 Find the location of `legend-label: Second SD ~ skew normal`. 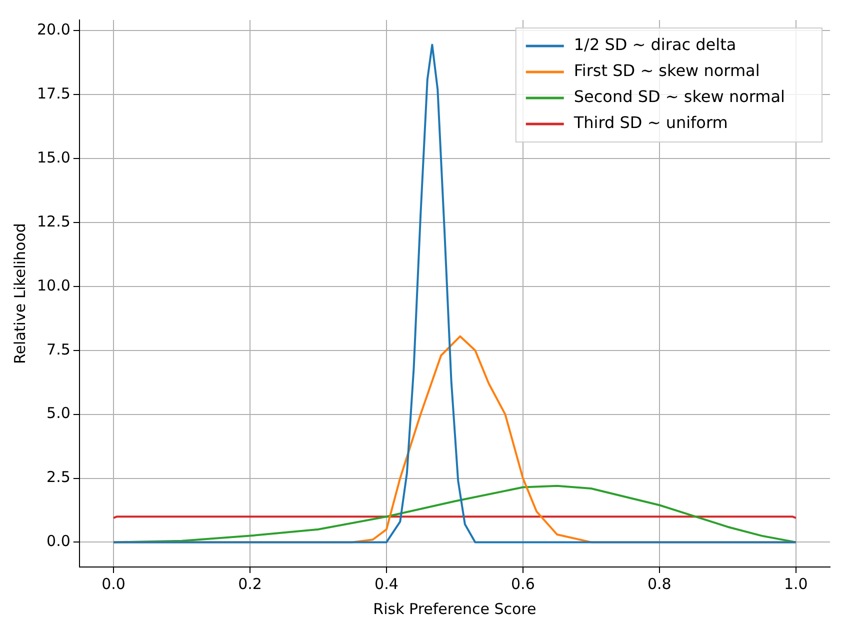

legend-label: Second SD ~ skew normal is located at coordinates (680, 96).